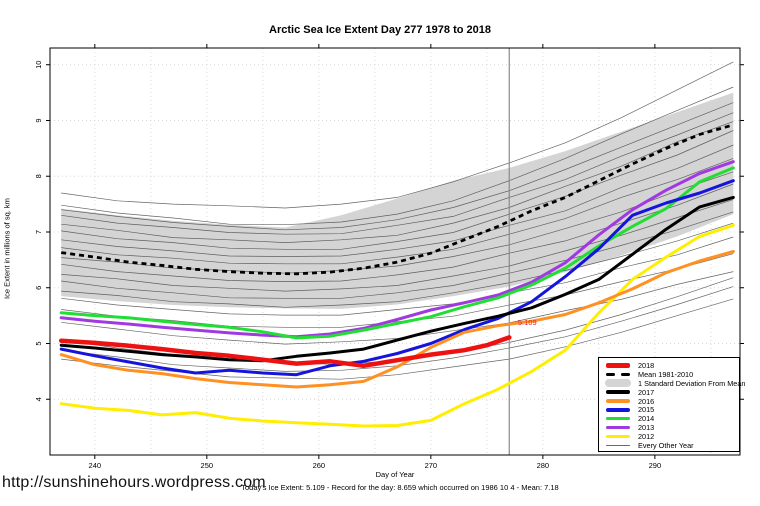 Image resolution: width=760 pixels, height=506 pixels. What do you see at coordinates (646, 428) in the screenshot?
I see `legend-label: 2013` at bounding box center [646, 428].